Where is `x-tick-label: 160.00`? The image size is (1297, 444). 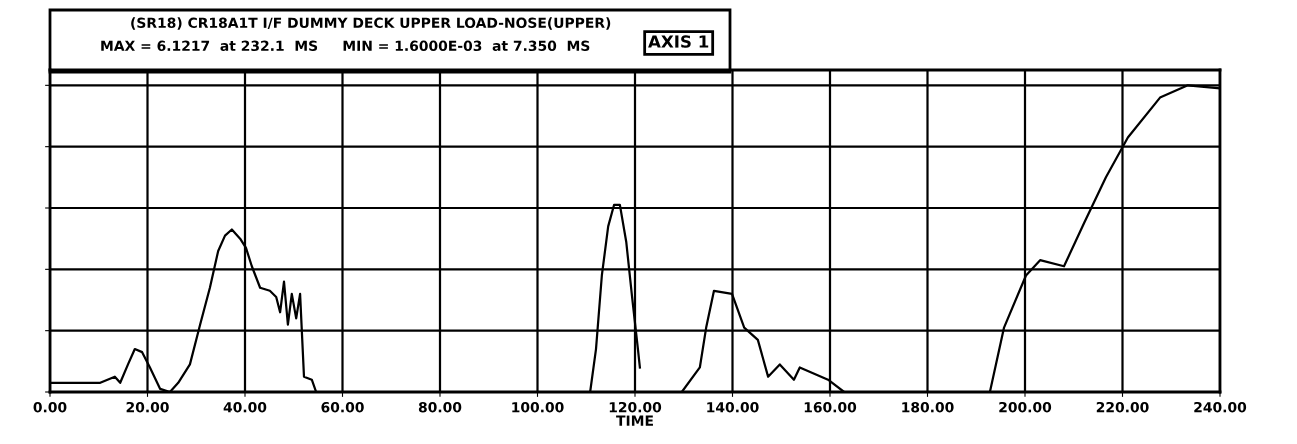 x-tick-label: 160.00 is located at coordinates (830, 407).